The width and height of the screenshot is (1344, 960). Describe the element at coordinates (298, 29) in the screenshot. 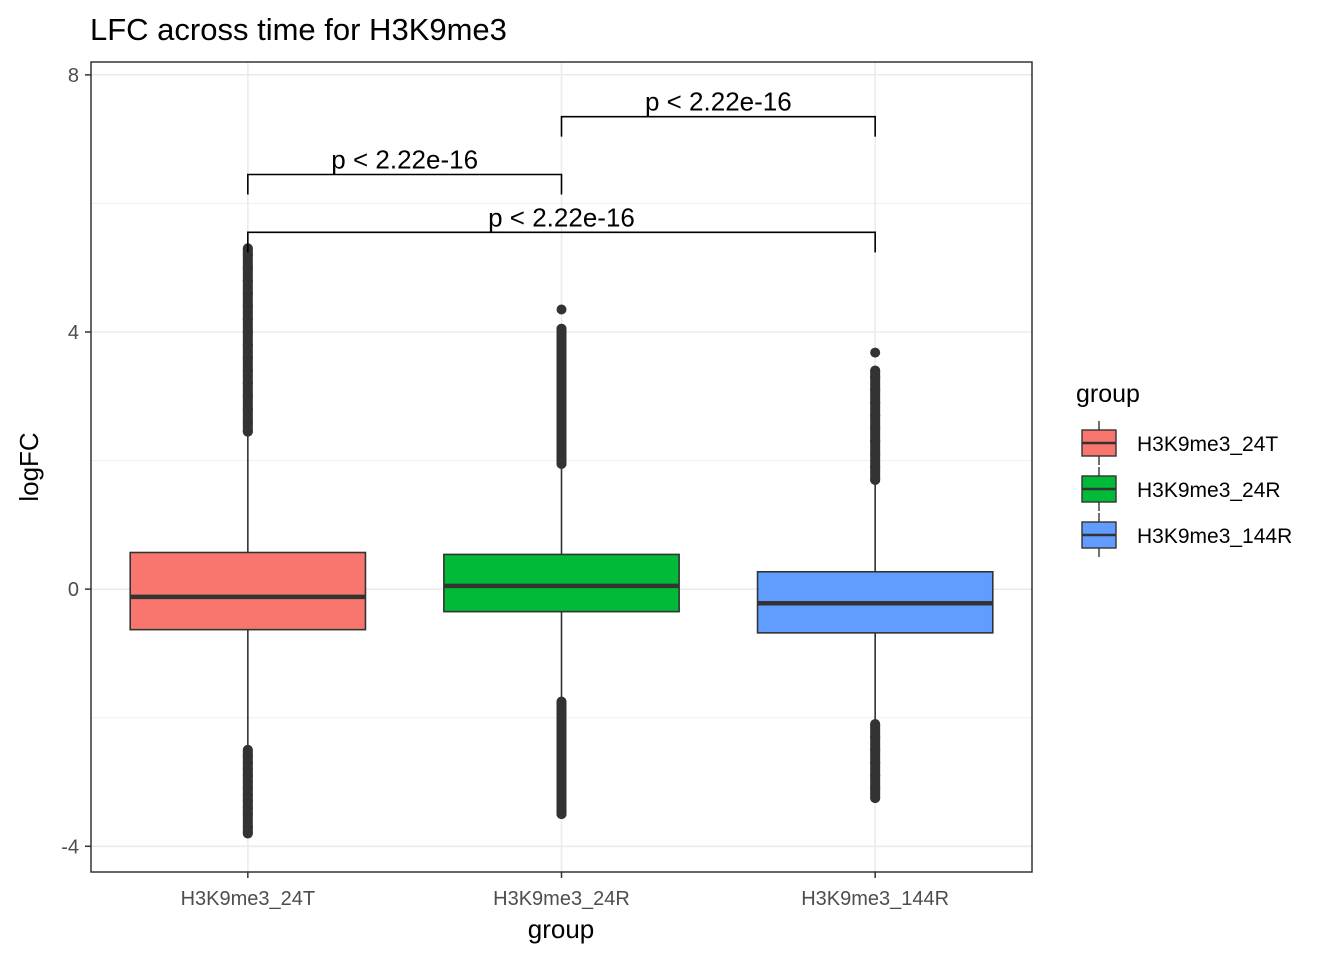

I see `chart-title: LFC across time for H3K9me3` at that location.